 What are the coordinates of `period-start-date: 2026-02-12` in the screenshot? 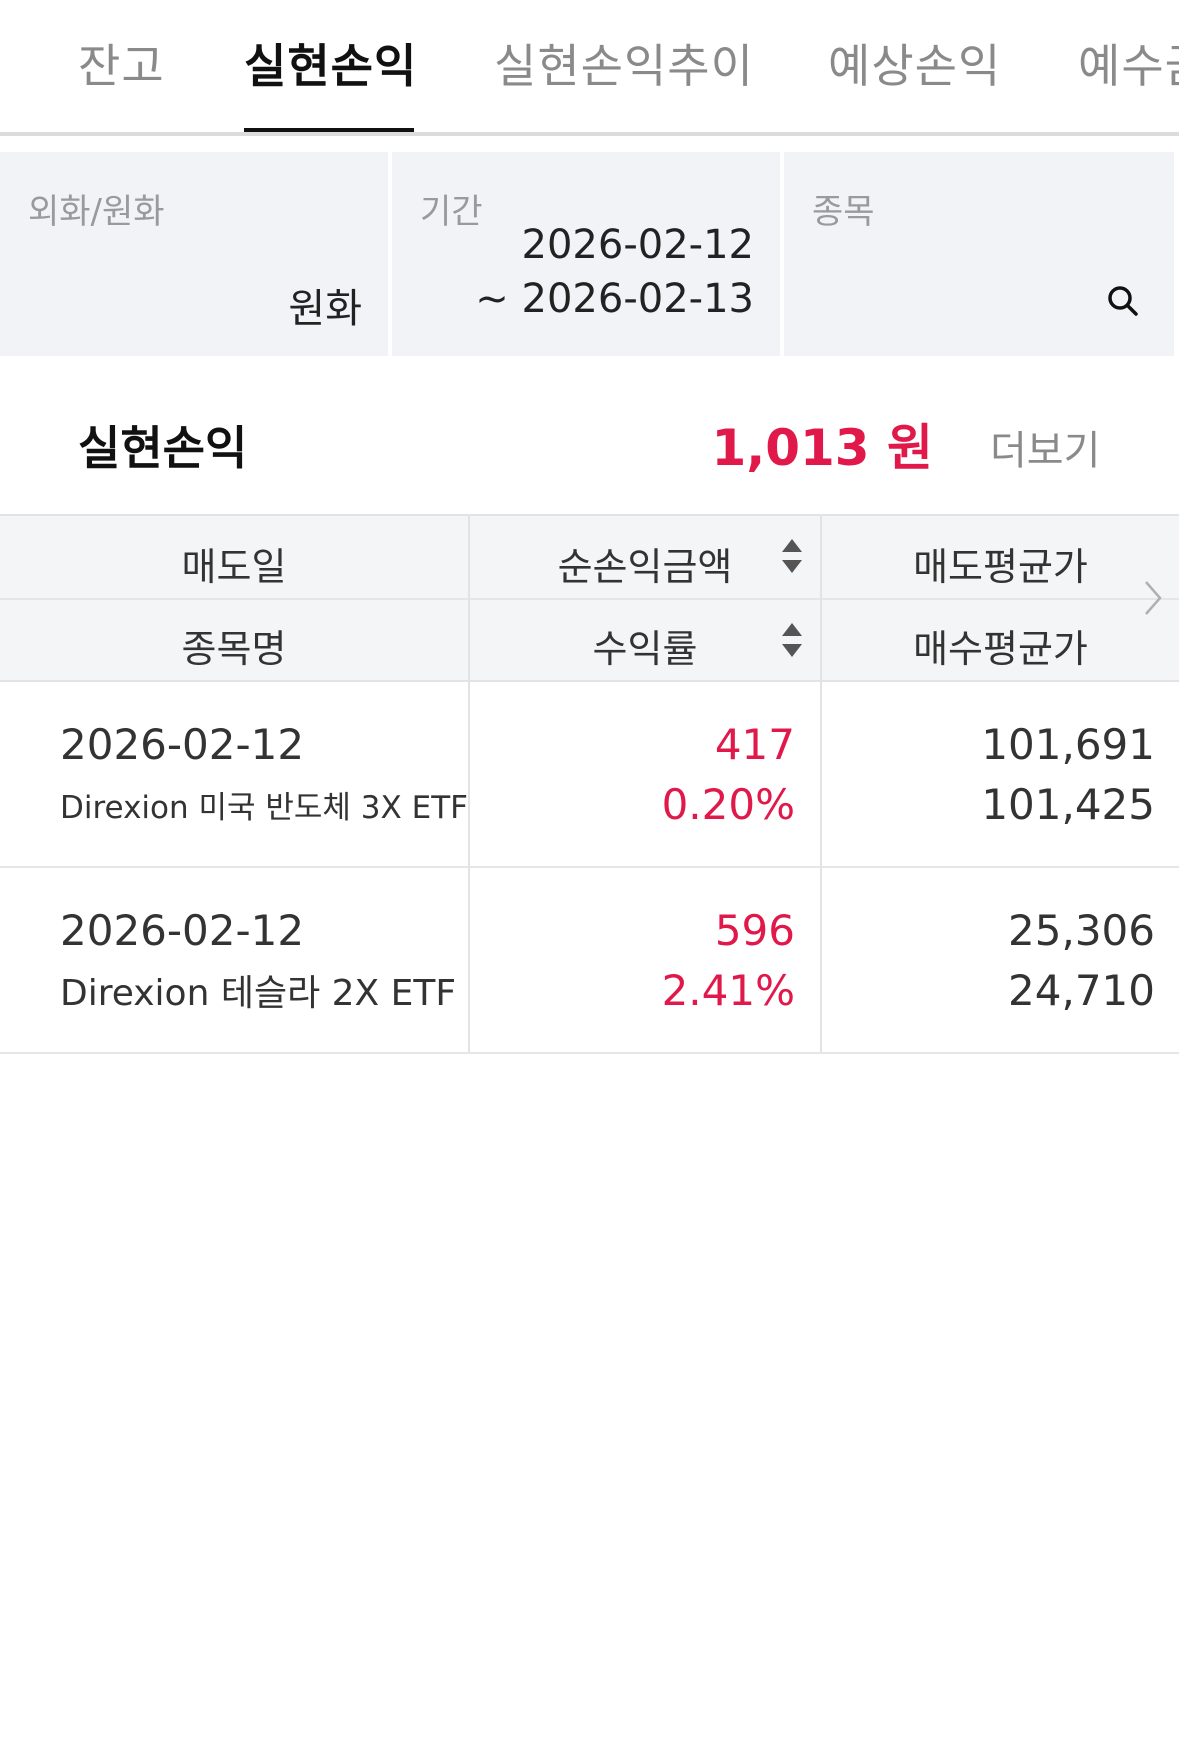 It's located at (637, 245).